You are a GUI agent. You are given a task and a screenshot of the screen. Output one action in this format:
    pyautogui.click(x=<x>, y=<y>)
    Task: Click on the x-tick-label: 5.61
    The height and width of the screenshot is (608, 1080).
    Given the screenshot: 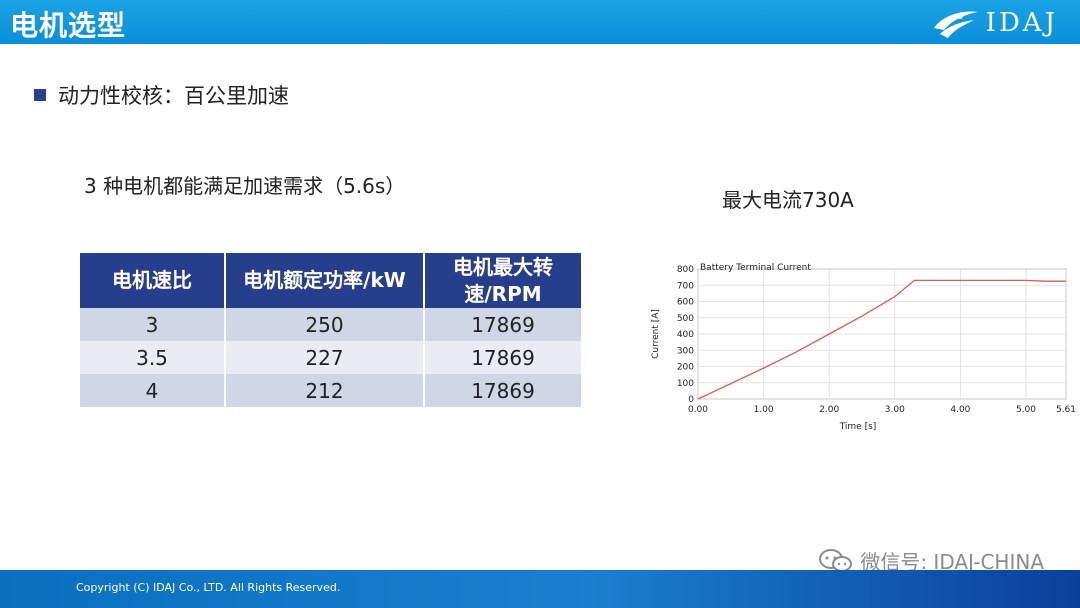 What is the action you would take?
    pyautogui.click(x=1066, y=410)
    